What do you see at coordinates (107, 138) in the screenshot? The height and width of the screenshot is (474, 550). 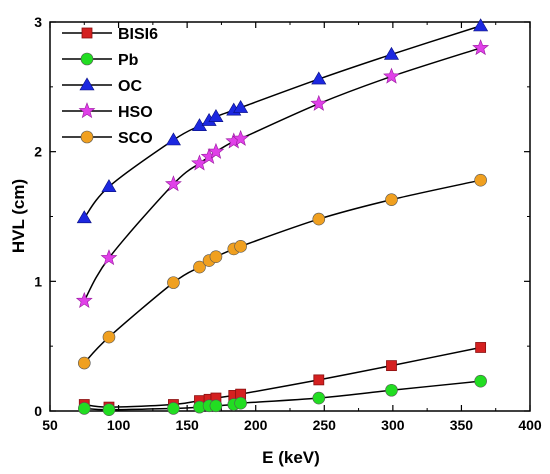 I see `legend-item-sco: SCO` at bounding box center [107, 138].